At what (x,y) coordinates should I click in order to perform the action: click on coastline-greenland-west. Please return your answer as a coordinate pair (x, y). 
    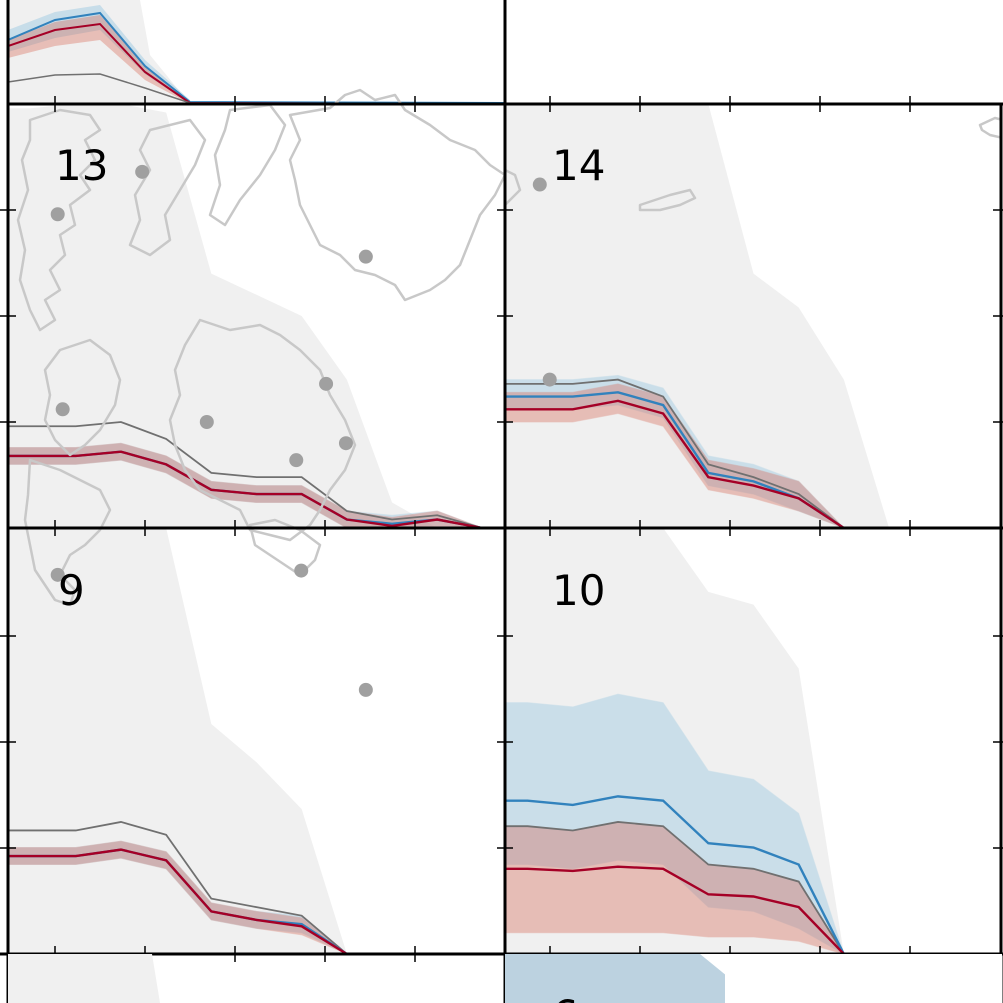
    Looking at the image, I should click on (59, 220).